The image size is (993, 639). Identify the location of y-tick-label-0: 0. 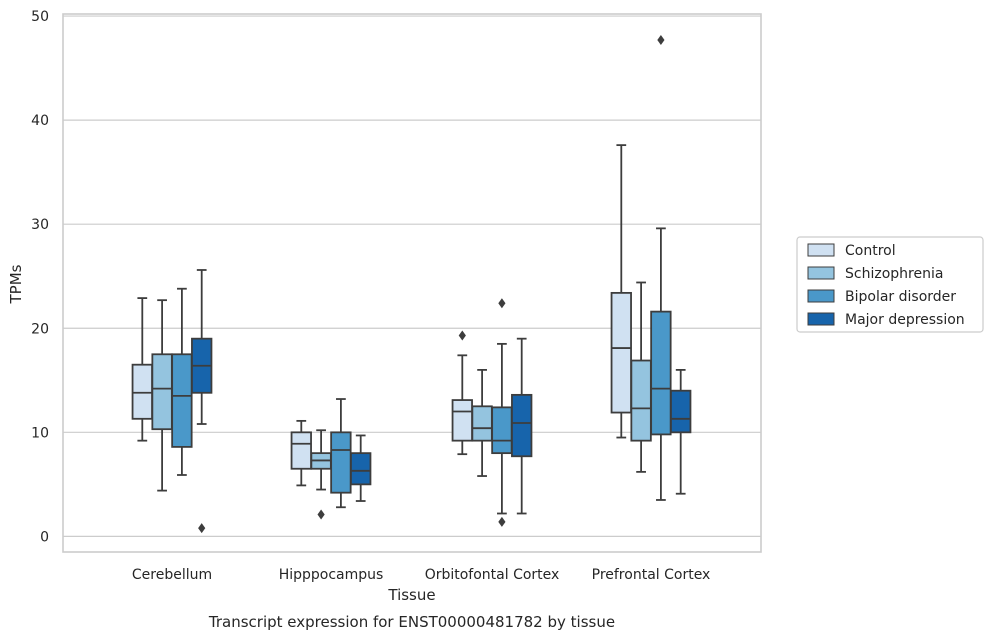
(44, 537).